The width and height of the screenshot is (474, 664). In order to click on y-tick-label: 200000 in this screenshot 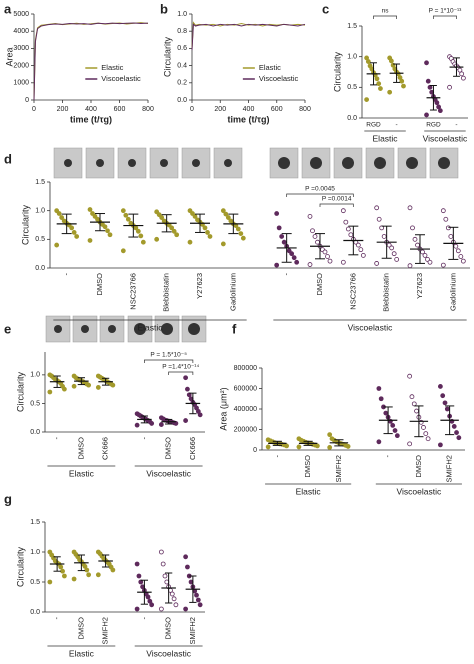, I will do `click(245, 429)`.